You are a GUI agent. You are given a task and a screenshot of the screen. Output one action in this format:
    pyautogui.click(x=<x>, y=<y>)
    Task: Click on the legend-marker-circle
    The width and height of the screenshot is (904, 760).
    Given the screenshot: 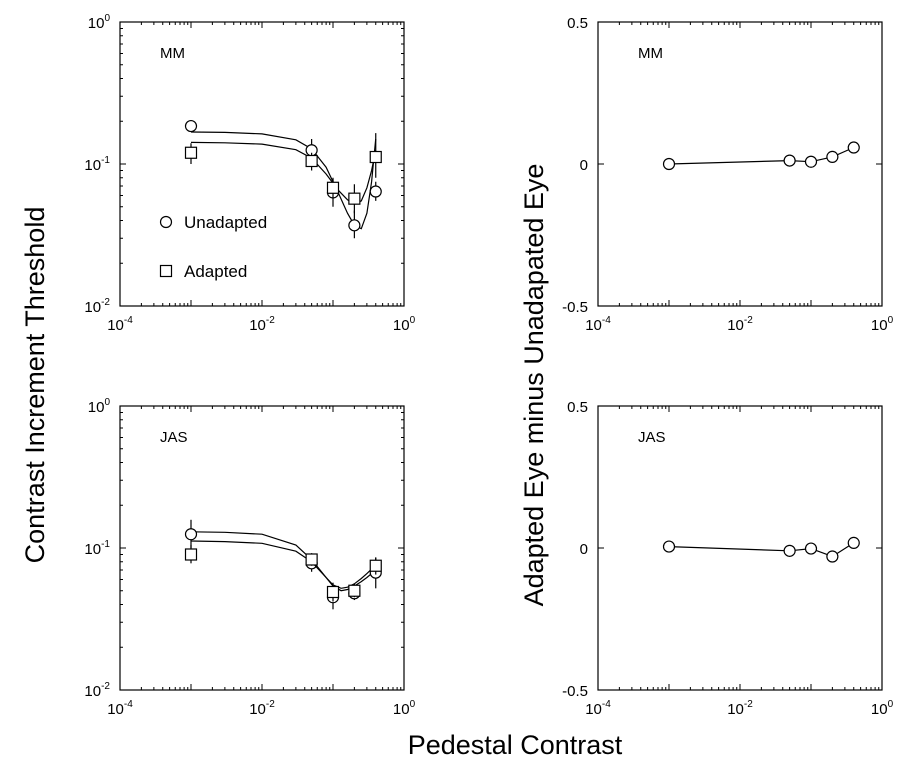 What is the action you would take?
    pyautogui.click(x=166, y=222)
    